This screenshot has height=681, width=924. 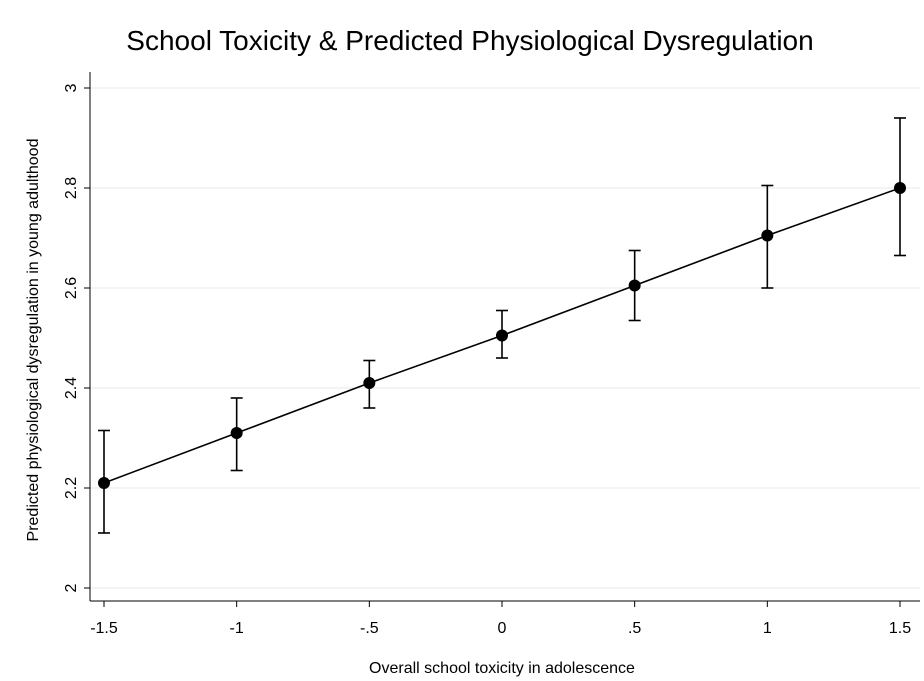 What do you see at coordinates (900, 628) in the screenshot?
I see `x-tick-label: 1.5` at bounding box center [900, 628].